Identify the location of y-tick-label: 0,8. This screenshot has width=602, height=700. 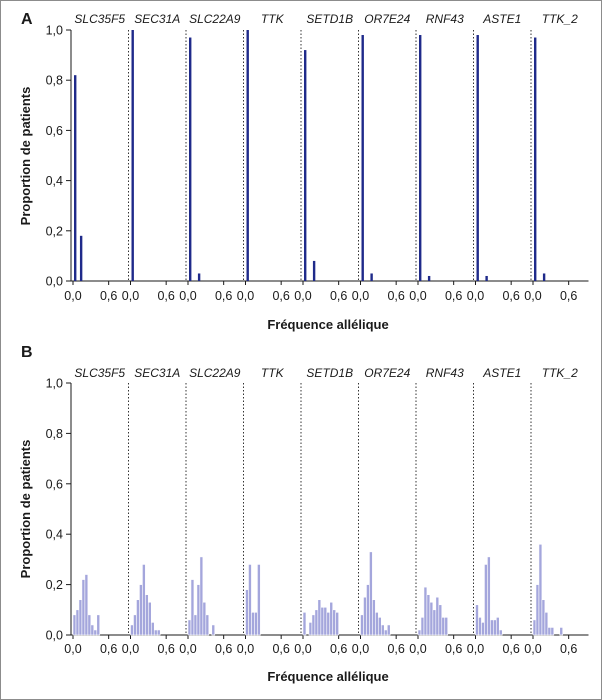
(54, 434).